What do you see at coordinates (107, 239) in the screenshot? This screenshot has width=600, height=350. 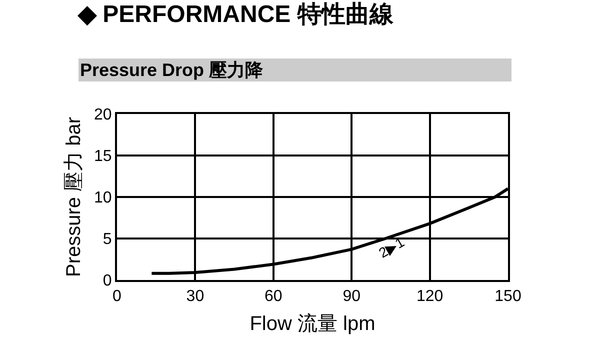 I see `y-tick-label: 5` at bounding box center [107, 239].